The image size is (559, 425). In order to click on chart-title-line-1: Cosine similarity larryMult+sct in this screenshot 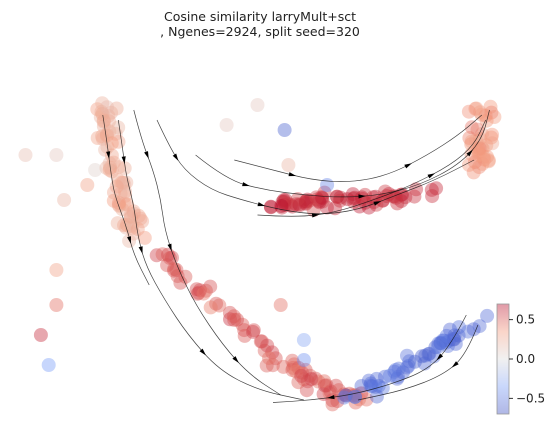, I will do `click(260, 16)`.